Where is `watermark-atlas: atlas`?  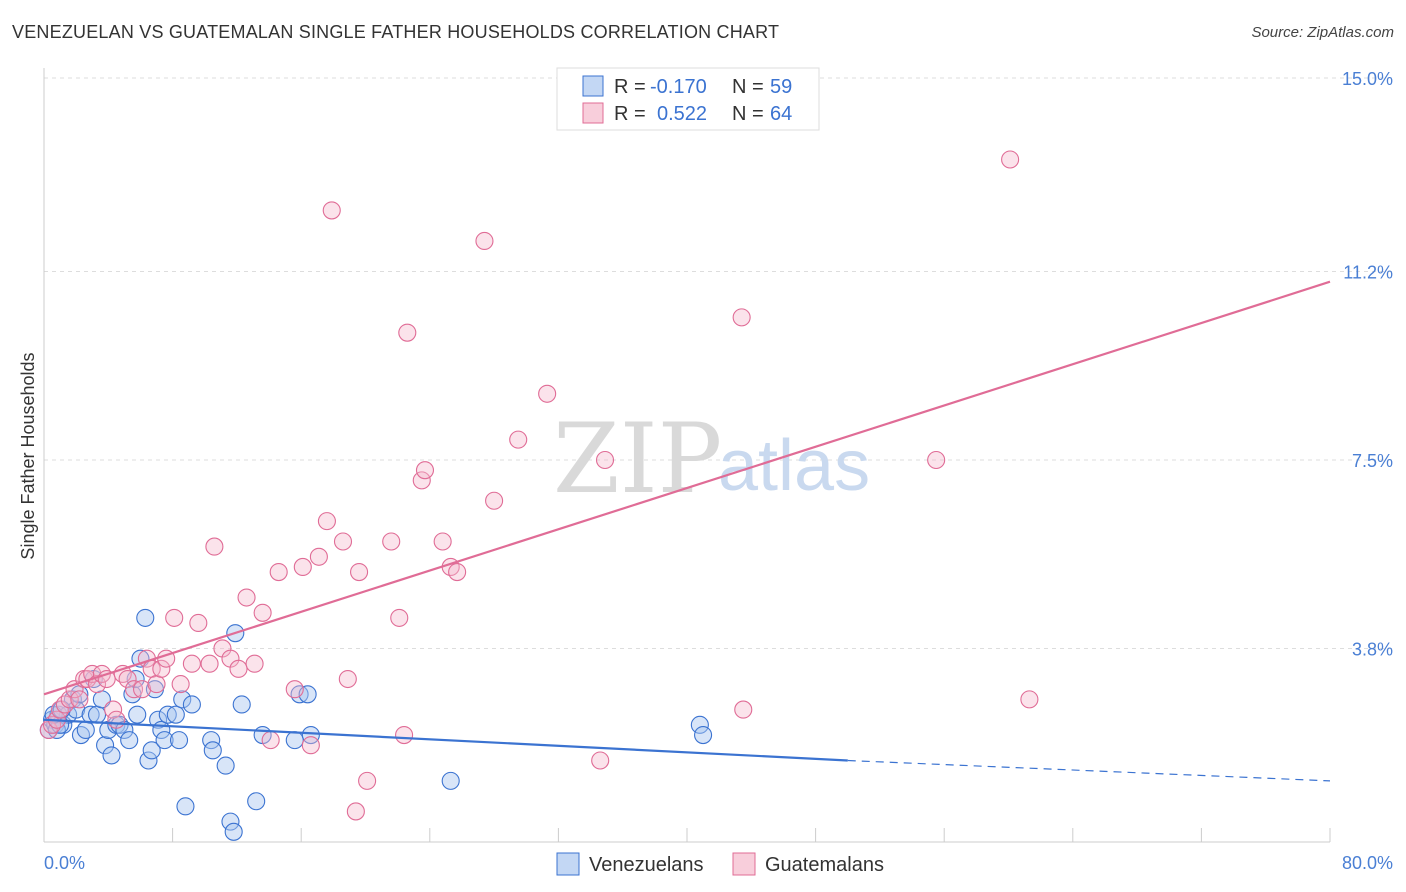
watermark-atlas: atlas is located at coordinates (794, 466).